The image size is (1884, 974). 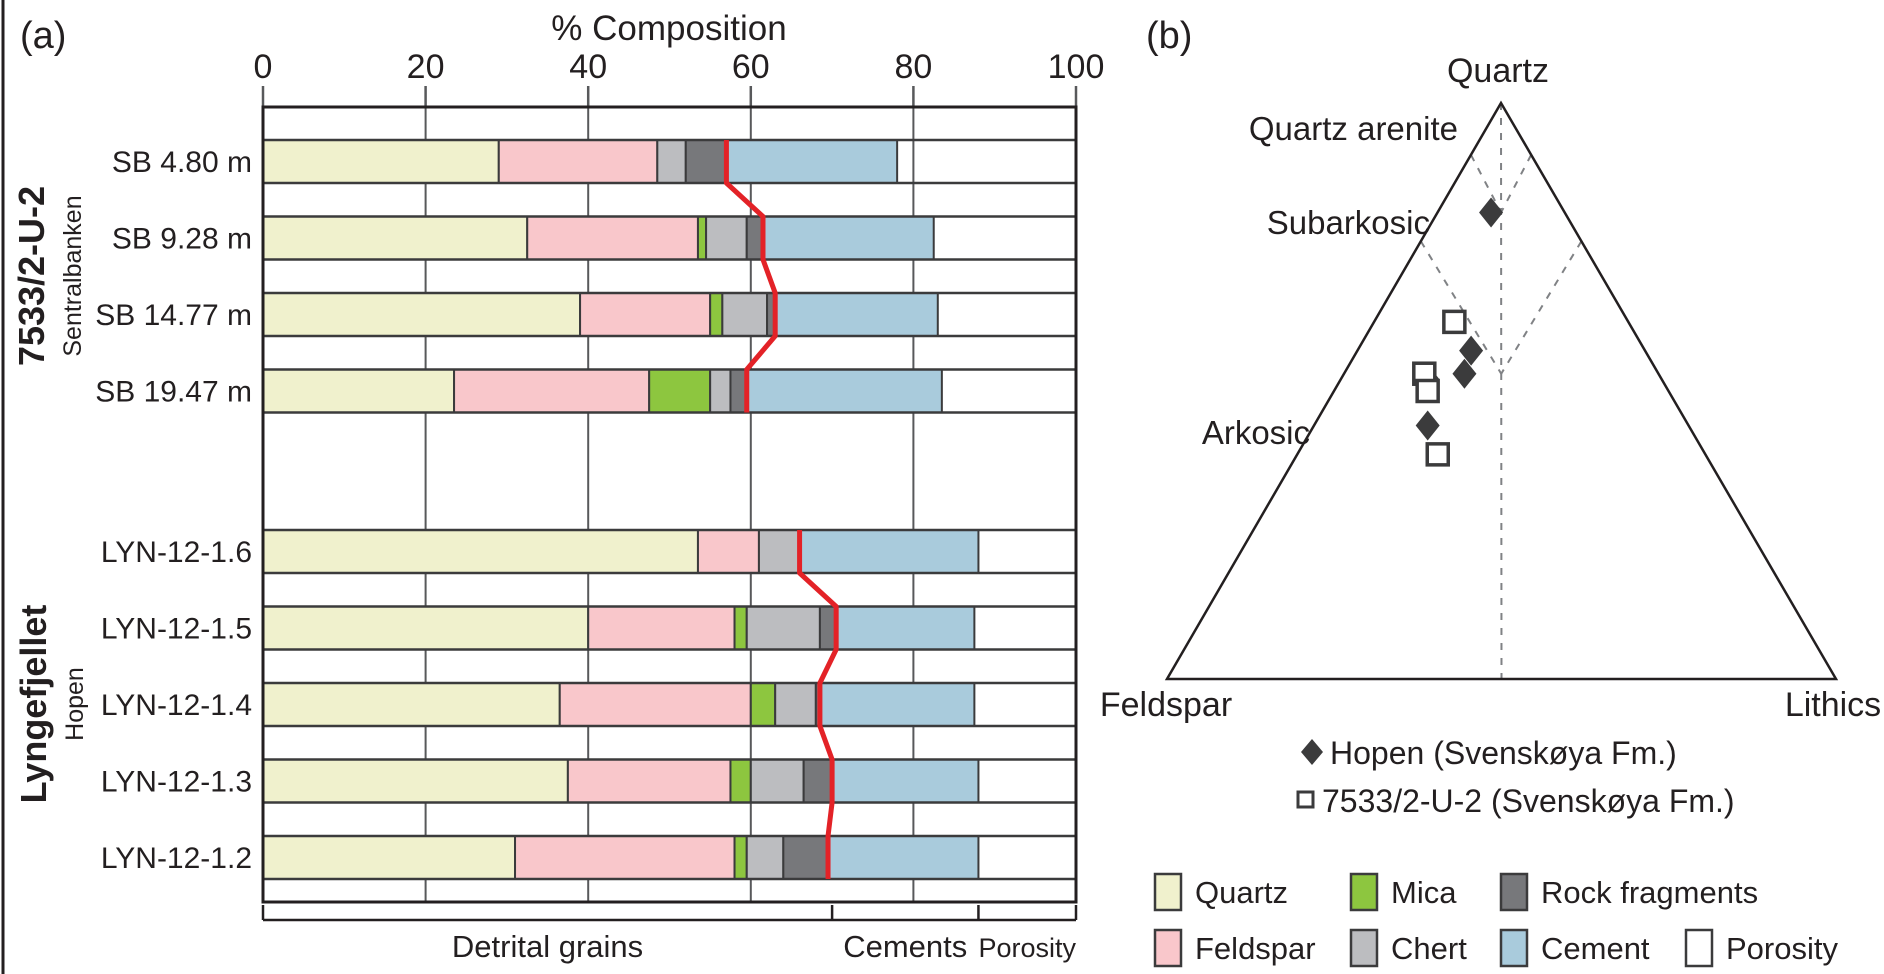 What do you see at coordinates (176, 782) in the screenshot?
I see `sample-label: LYN-12-1.3` at bounding box center [176, 782].